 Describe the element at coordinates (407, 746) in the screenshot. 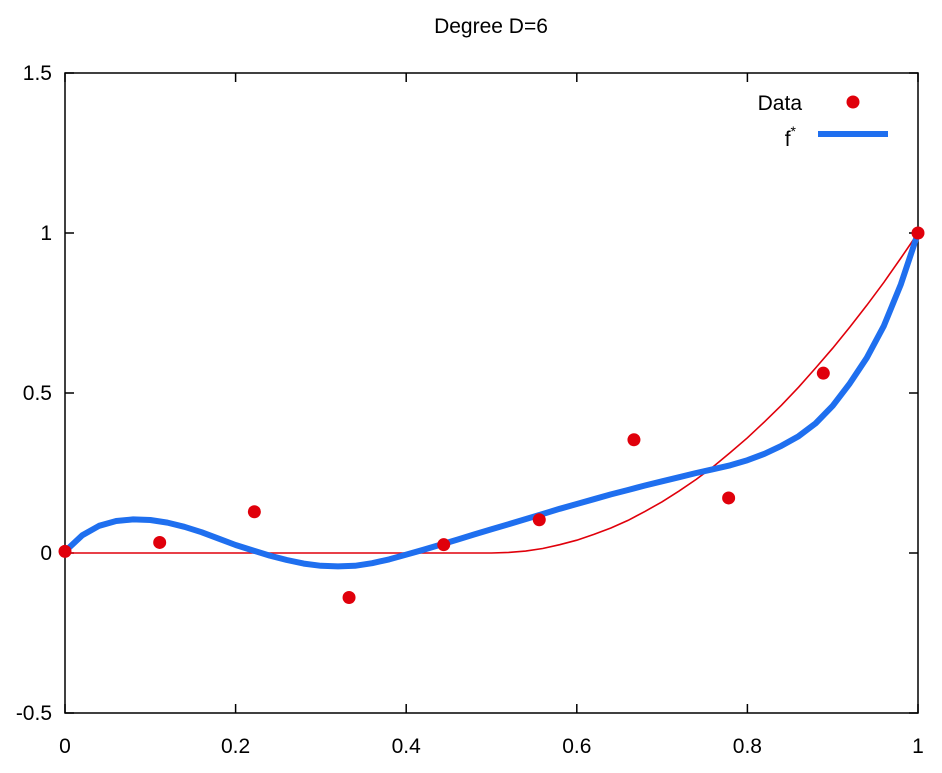

I see `x-tick-label: 0.4` at that location.